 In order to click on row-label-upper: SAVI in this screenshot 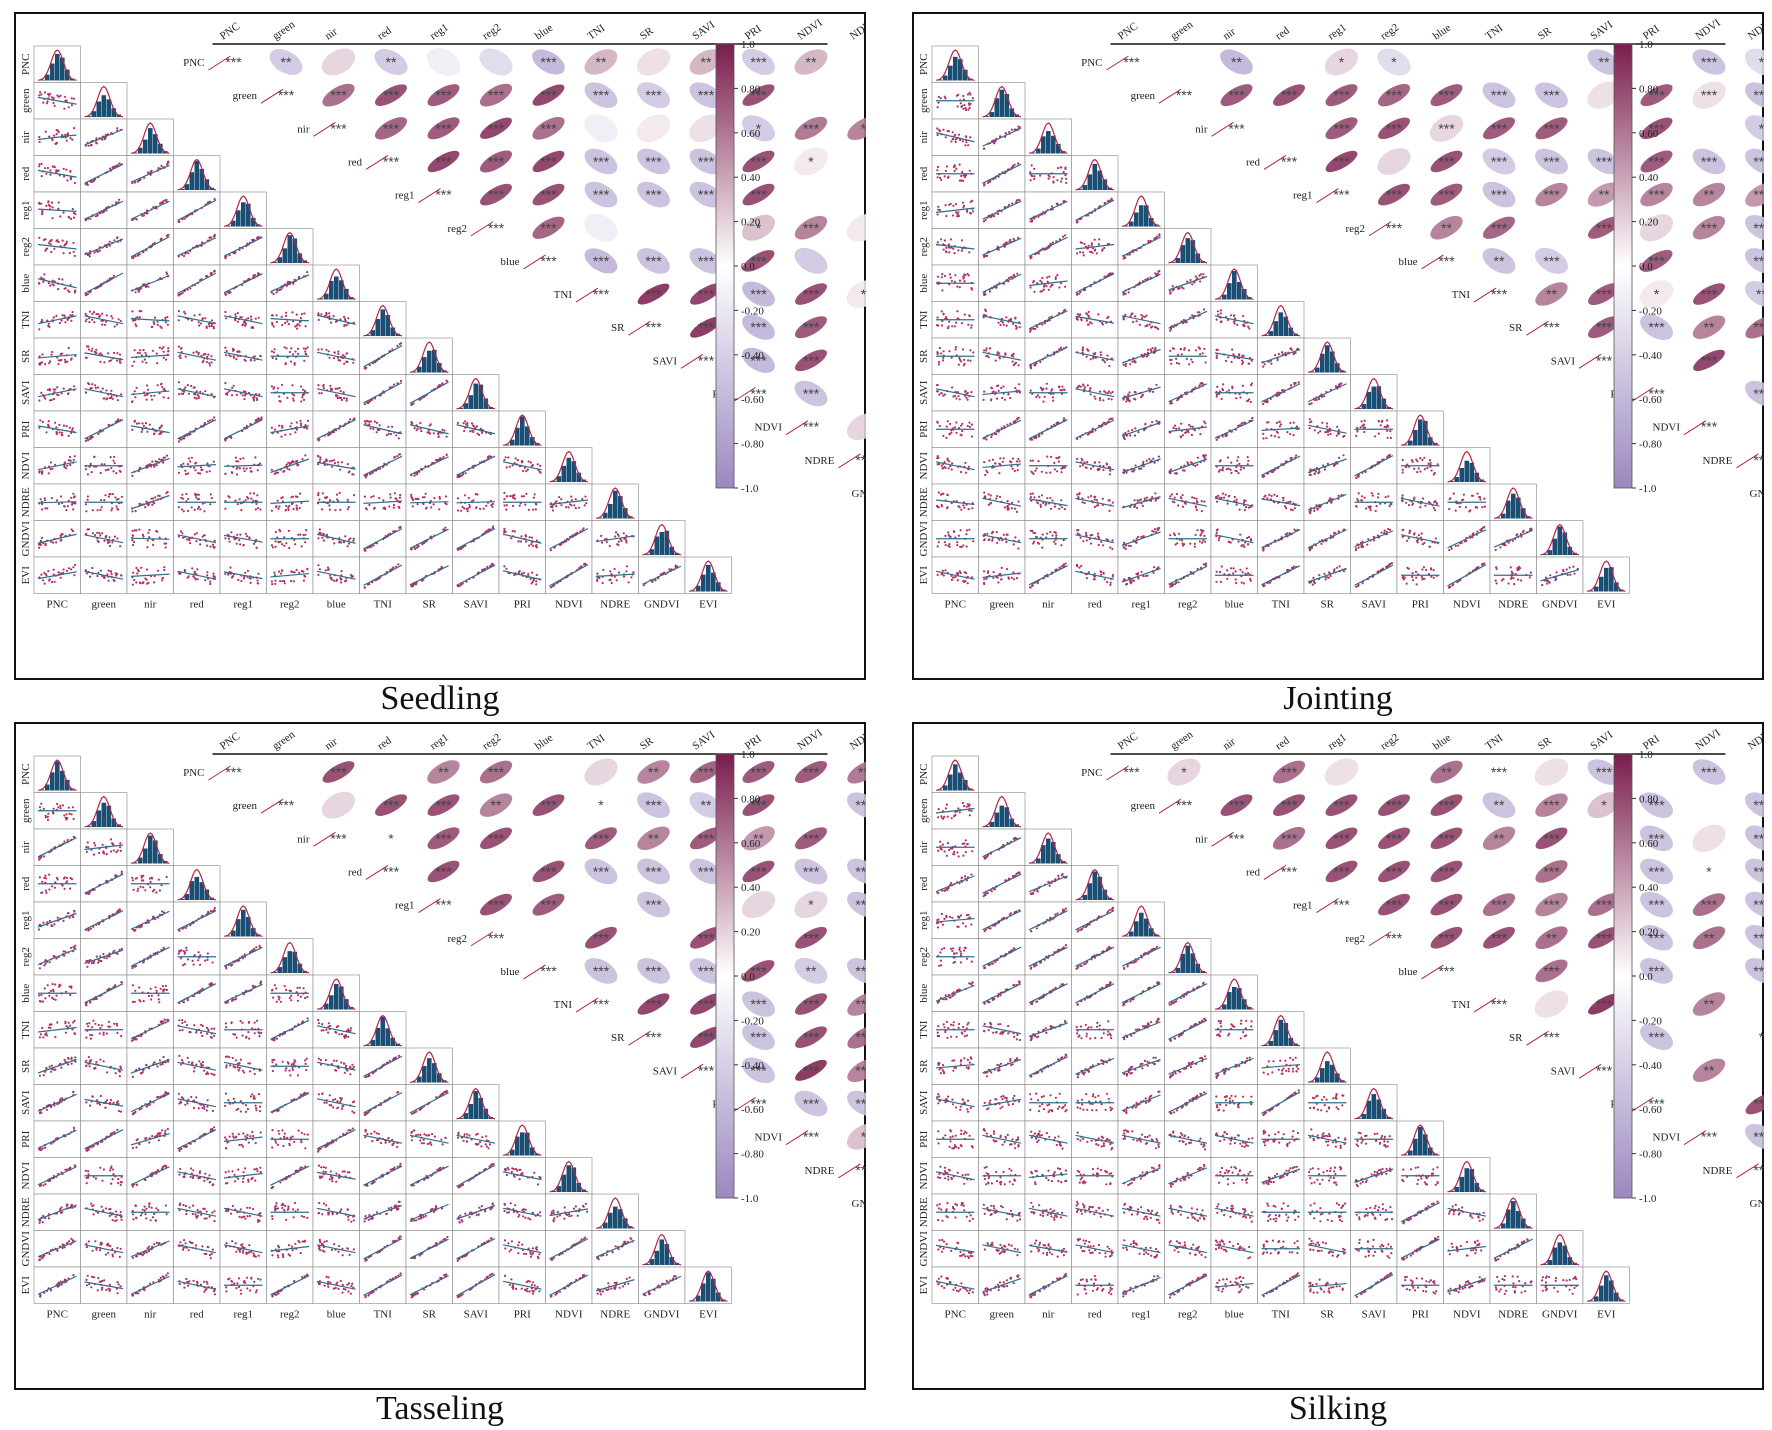, I will do `click(665, 361)`.